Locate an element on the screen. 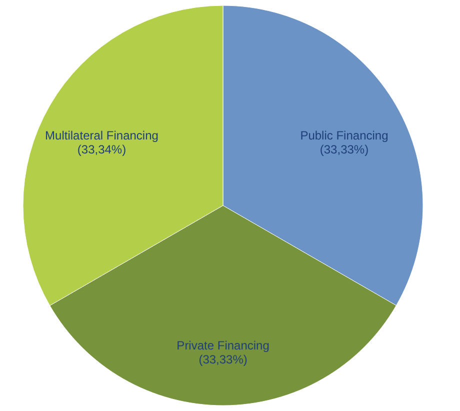 The height and width of the screenshot is (411, 460). slice-label: Public Financing is located at coordinates (344, 135).